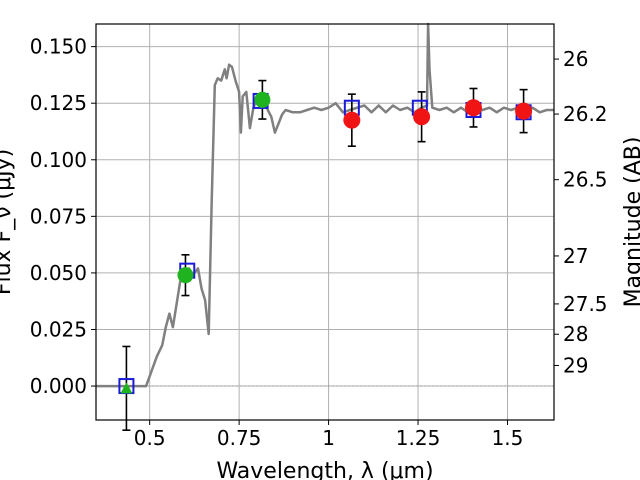  I want to click on y-tick-label: 0.100, so click(58, 160).